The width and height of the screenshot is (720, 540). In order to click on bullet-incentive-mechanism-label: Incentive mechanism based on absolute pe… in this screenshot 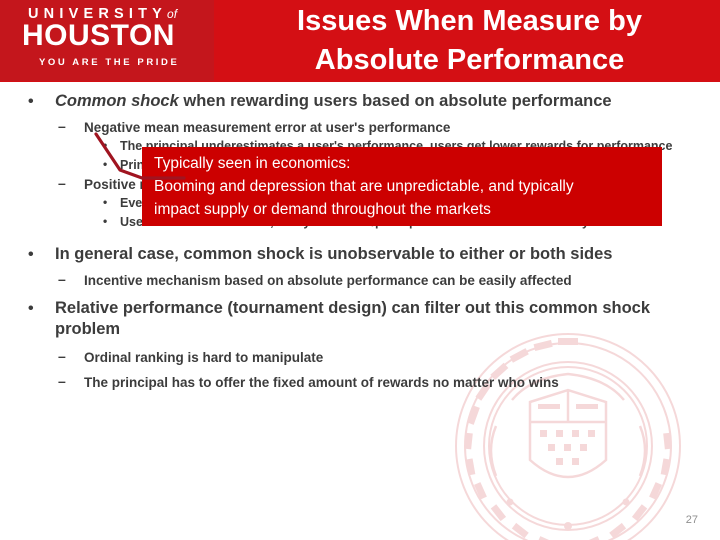, I will do `click(328, 280)`.